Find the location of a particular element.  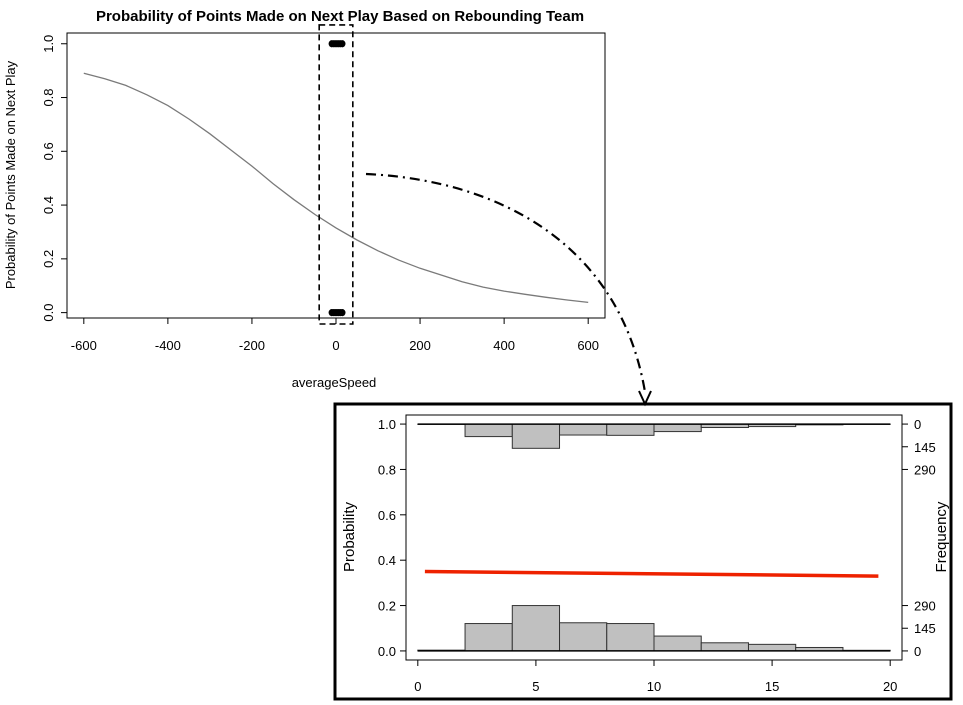

inset-y-tick-label: 0.6 is located at coordinates (387, 515).